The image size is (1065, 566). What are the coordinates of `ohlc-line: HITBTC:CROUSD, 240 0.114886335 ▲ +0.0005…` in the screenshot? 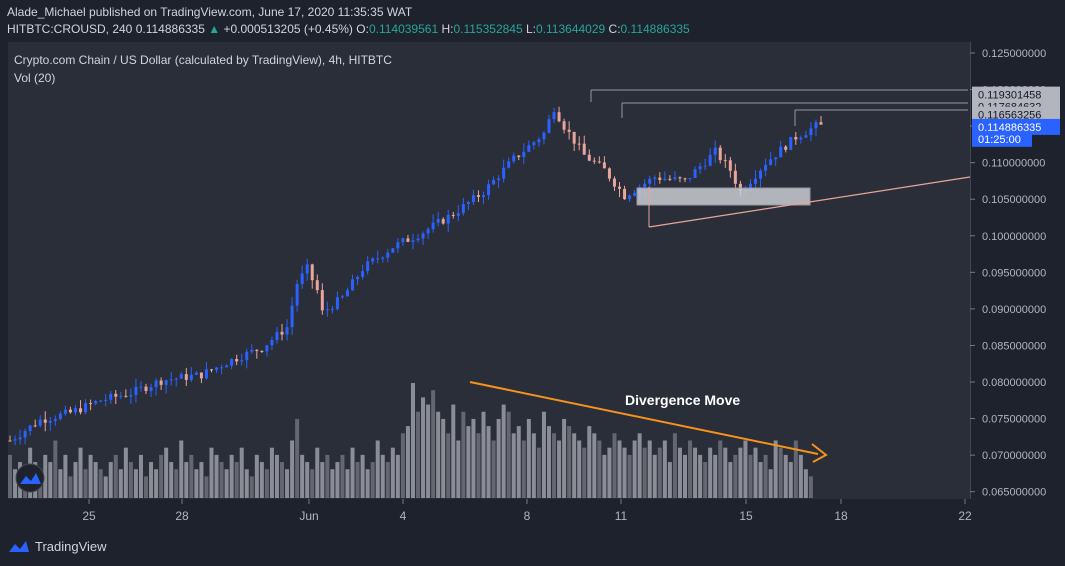 It's located at (348, 29).